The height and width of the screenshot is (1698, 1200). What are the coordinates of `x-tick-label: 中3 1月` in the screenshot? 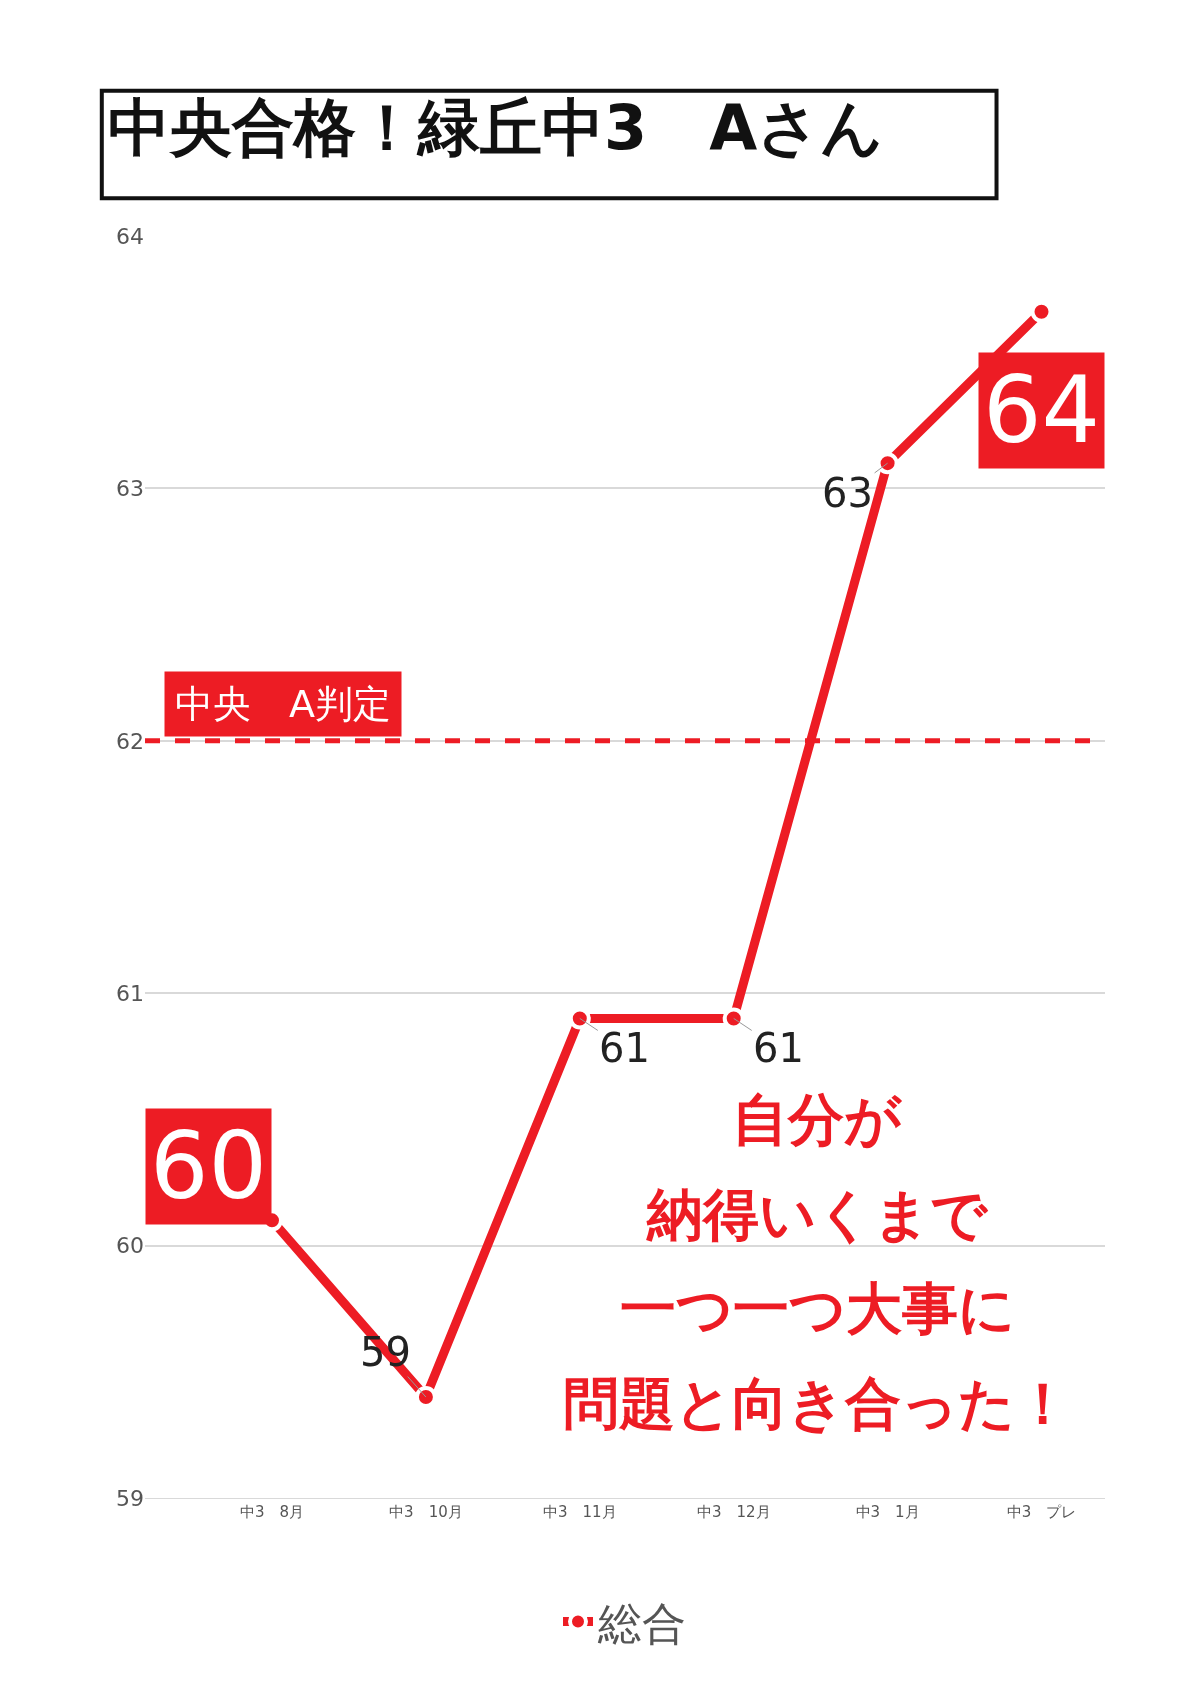 It's located at (887, 1512).